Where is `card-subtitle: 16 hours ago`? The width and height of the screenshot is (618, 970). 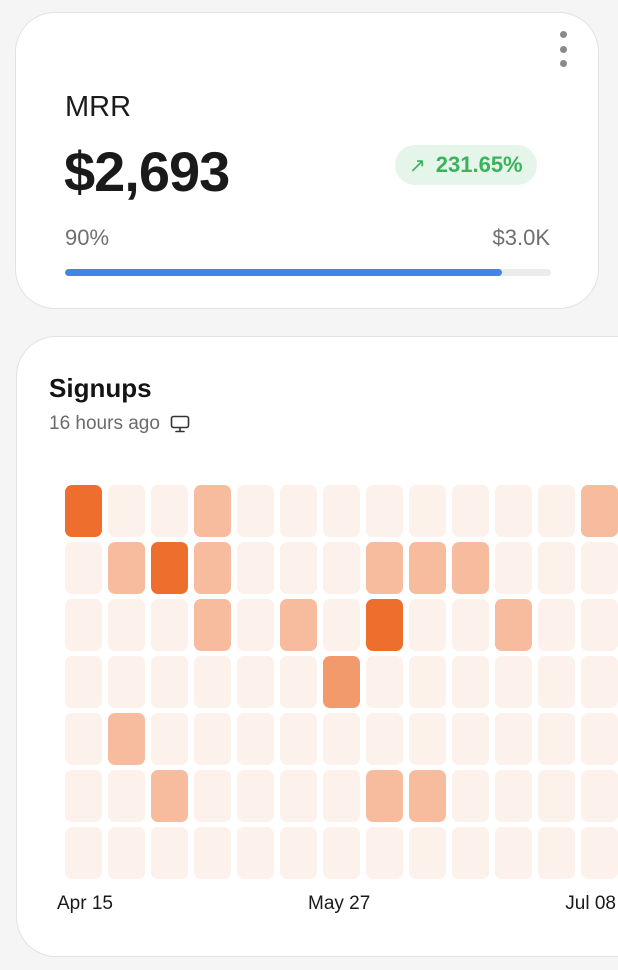
card-subtitle: 16 hours ago is located at coordinates (119, 424).